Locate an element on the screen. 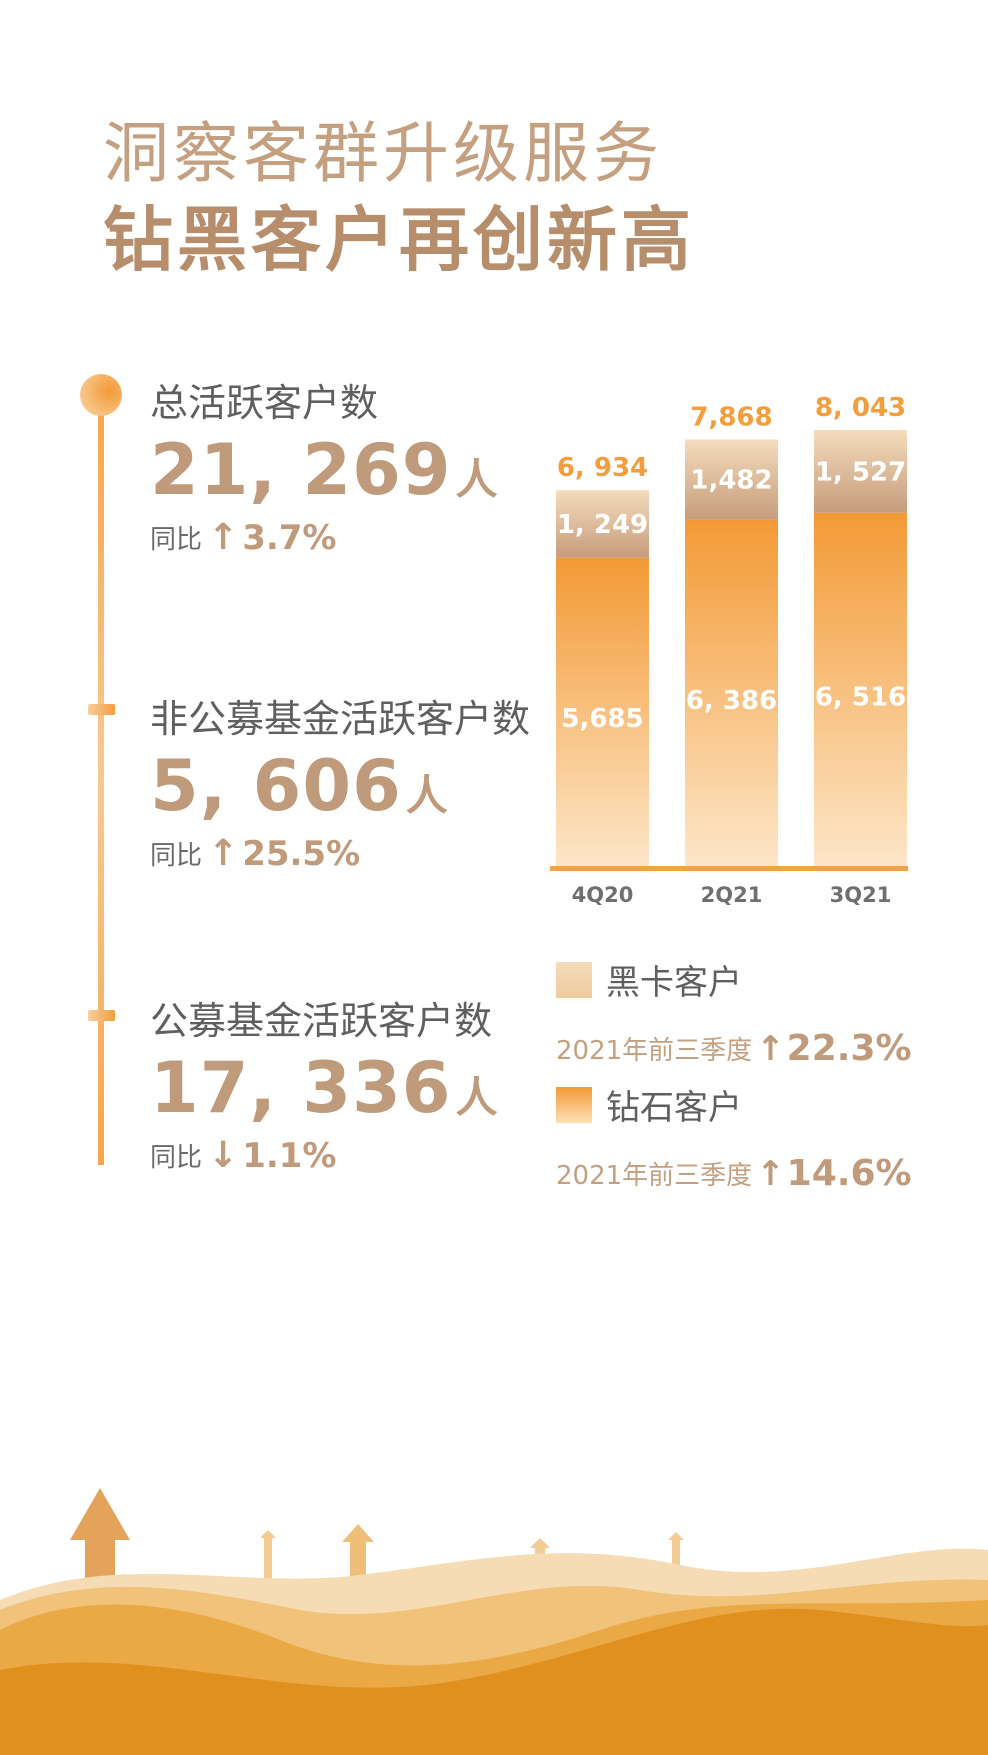  data-label-total: 7,868 is located at coordinates (731, 417).